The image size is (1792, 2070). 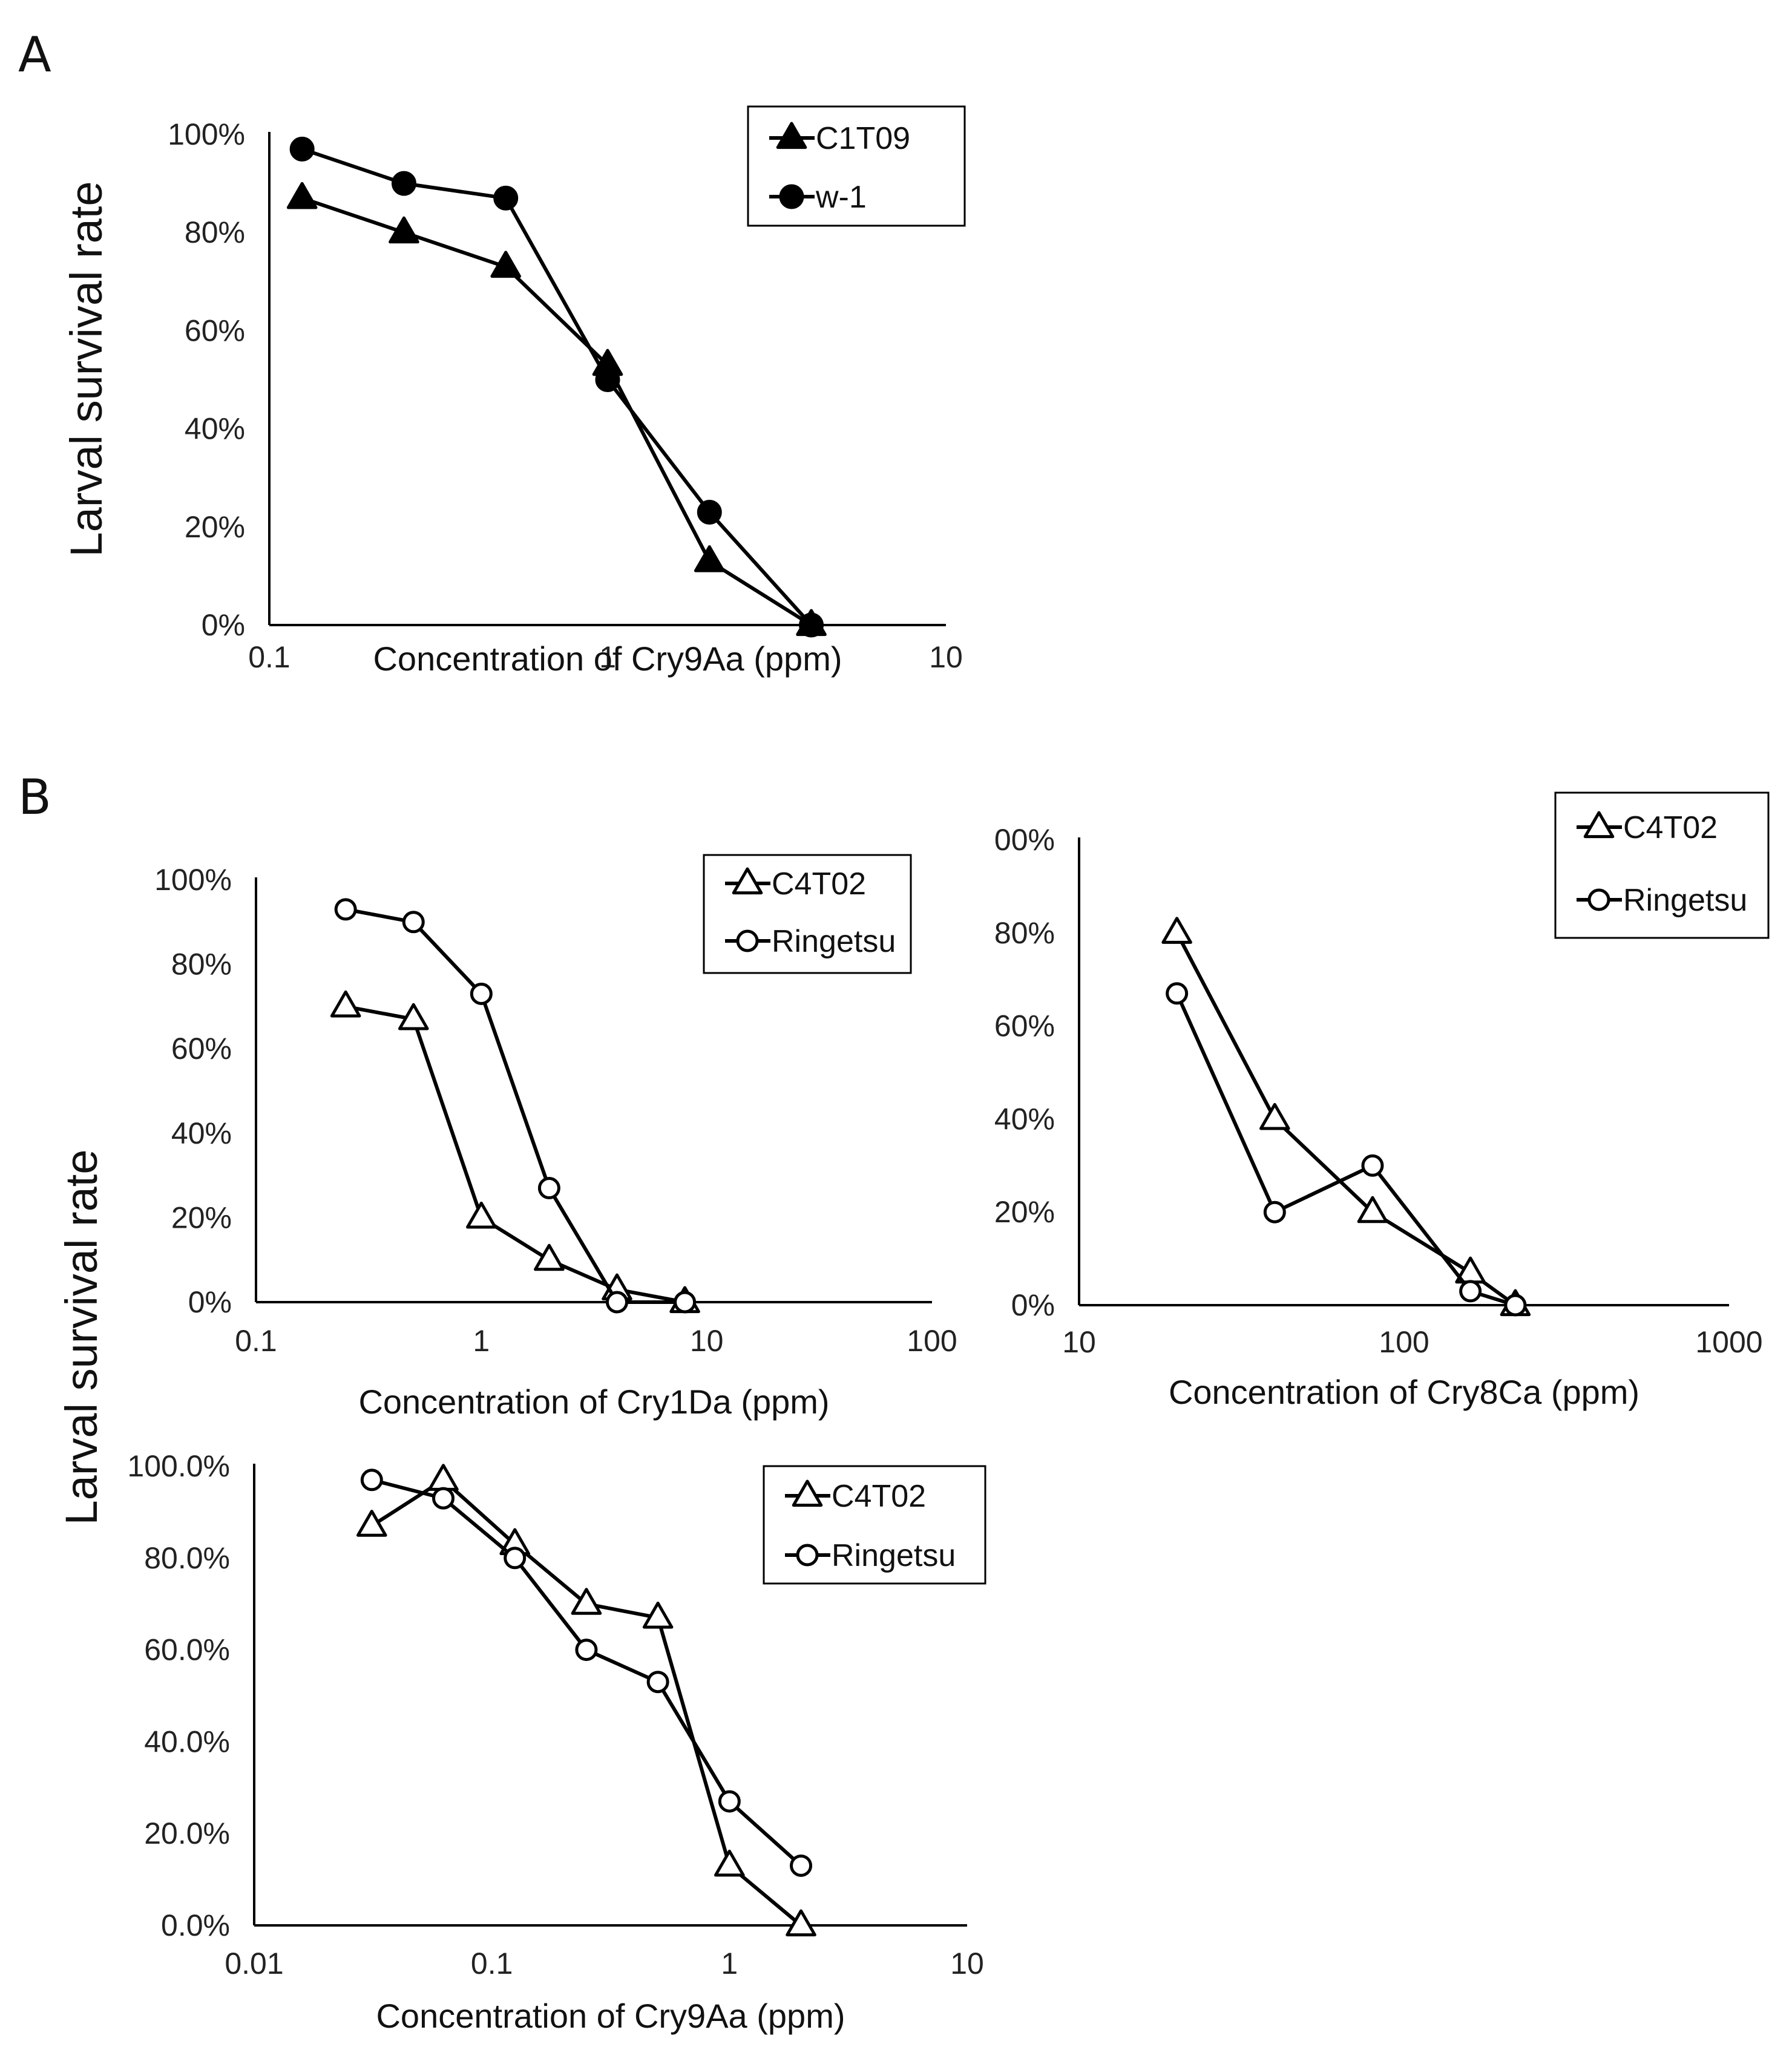 I want to click on y-axis-title: Larval survival rate, so click(x=86, y=369).